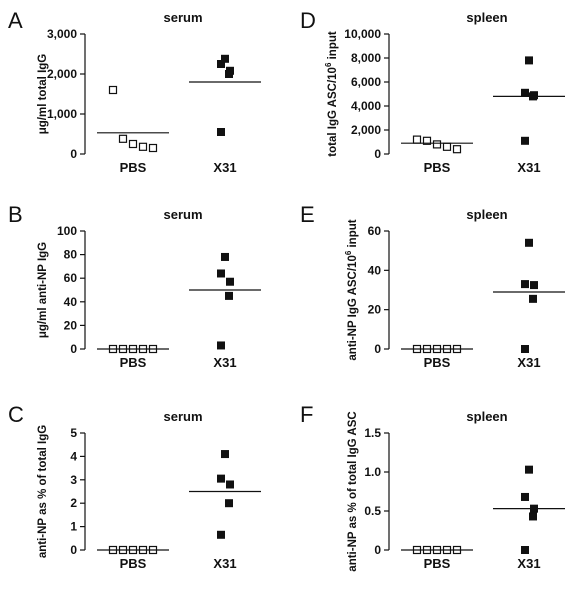 This screenshot has height=601, width=581. Describe the element at coordinates (73, 503) in the screenshot. I see `y-tick-label: 2` at that location.